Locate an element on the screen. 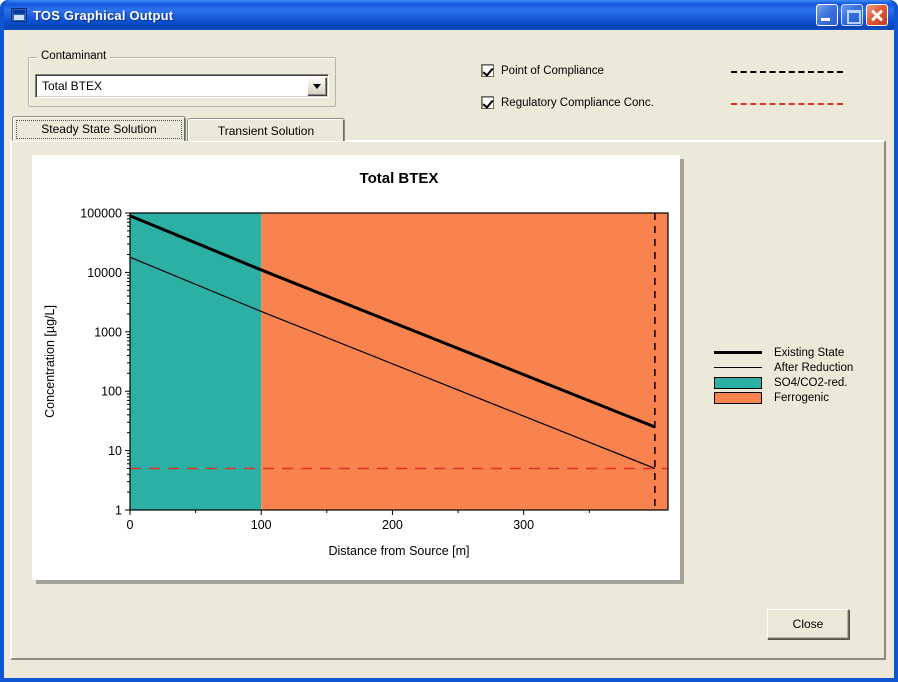 Image resolution: width=898 pixels, height=682 pixels. point-of-compliance-label: Point of Compliance is located at coordinates (552, 70).